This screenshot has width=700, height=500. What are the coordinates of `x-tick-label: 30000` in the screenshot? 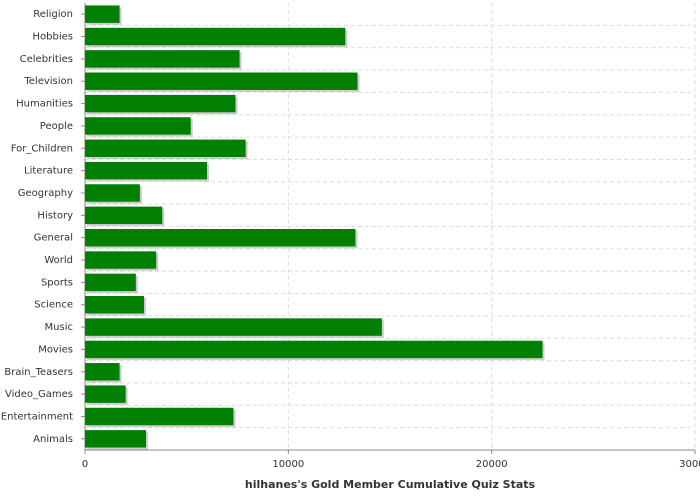 It's located at (689, 464).